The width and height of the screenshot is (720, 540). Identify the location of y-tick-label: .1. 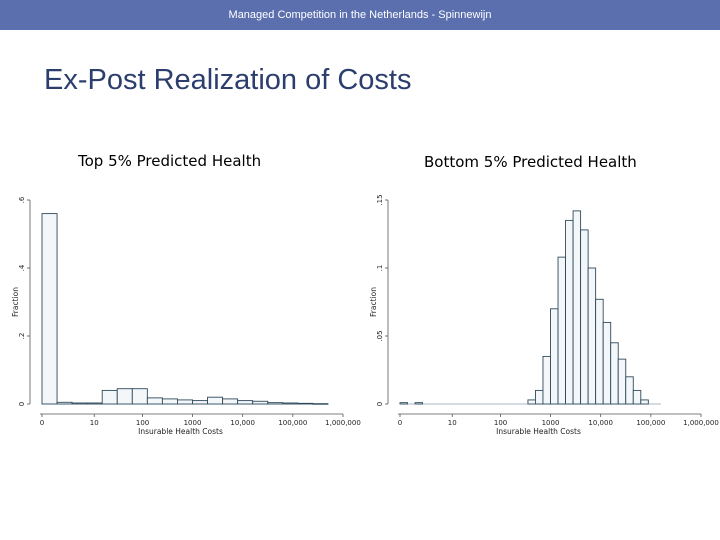
(380, 268).